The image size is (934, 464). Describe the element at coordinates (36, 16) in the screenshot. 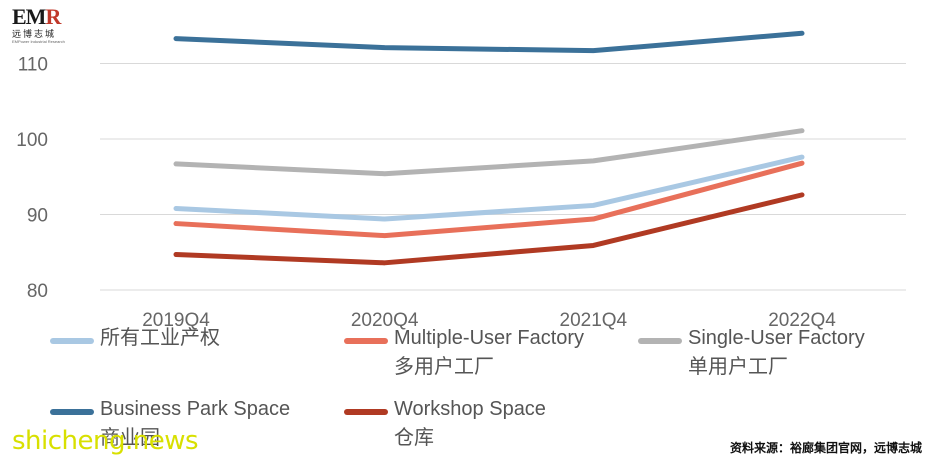

I see `logo-mark: EMR` at that location.